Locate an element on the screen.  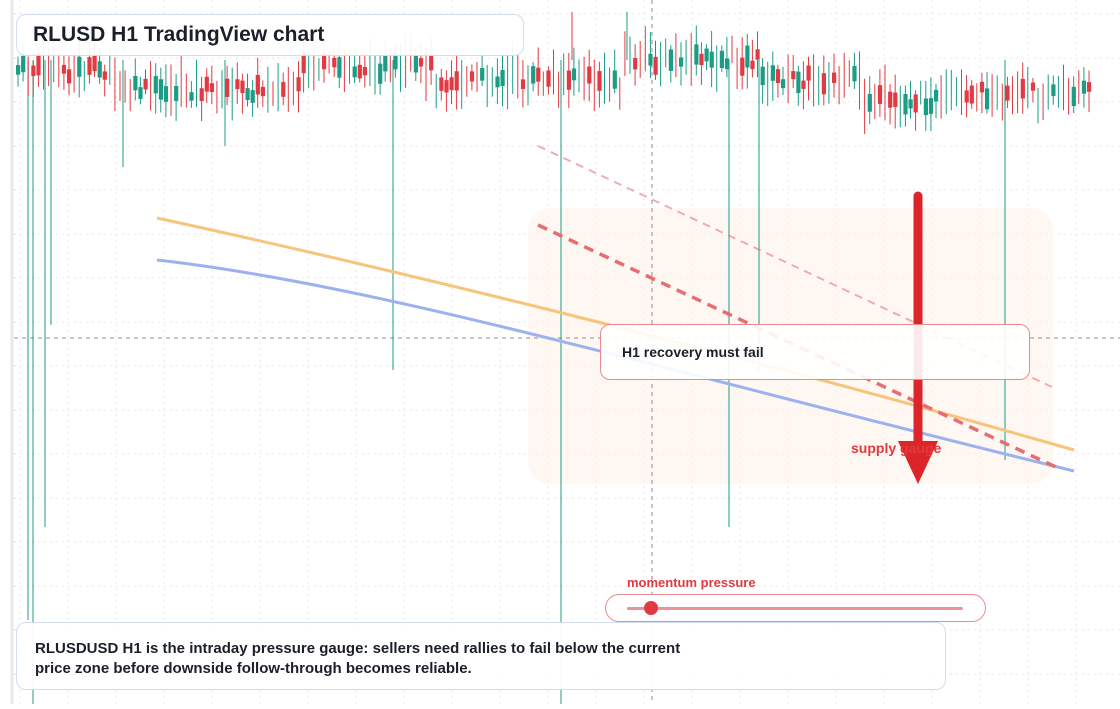
gauge-track is located at coordinates (795, 608).